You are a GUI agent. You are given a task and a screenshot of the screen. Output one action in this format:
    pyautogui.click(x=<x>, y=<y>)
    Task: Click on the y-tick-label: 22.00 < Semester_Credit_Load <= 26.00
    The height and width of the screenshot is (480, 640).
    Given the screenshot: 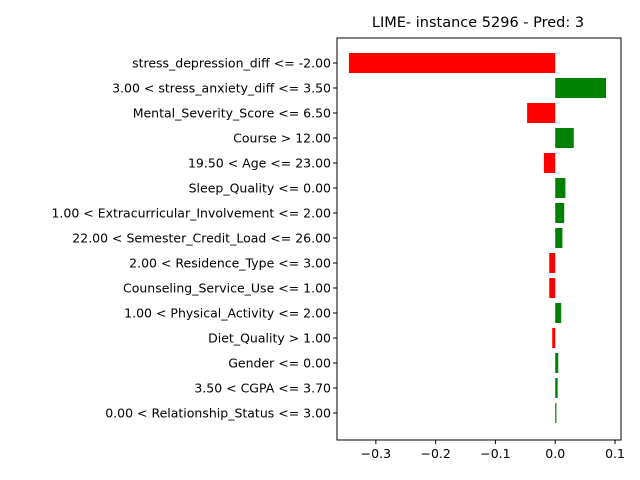 What is the action you would take?
    pyautogui.click(x=201, y=238)
    